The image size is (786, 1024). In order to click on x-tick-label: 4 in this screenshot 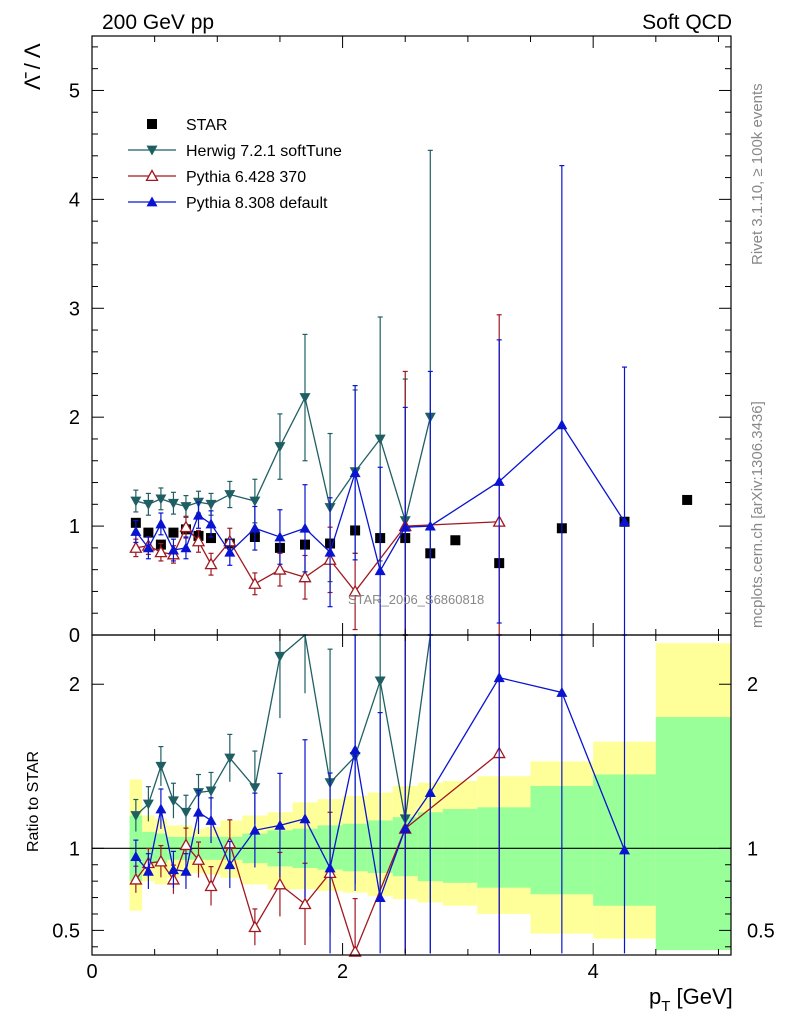, I will do `click(593, 972)`.